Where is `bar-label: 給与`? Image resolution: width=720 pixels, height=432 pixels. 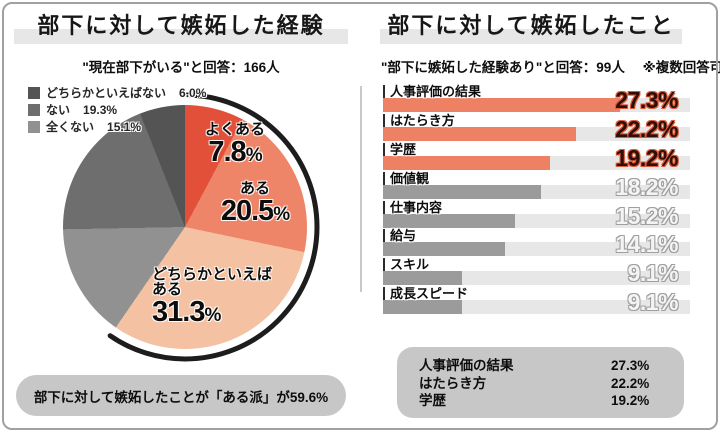 bar-label: 給与 is located at coordinates (399, 236).